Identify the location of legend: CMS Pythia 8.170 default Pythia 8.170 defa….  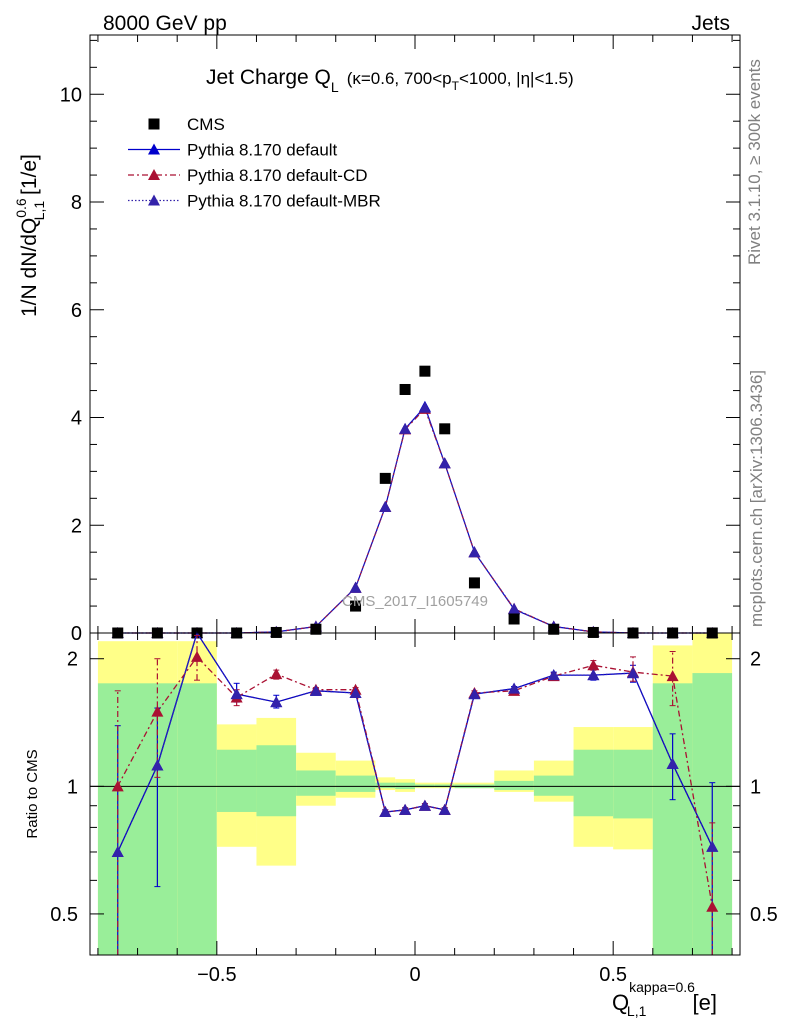
(254, 163).